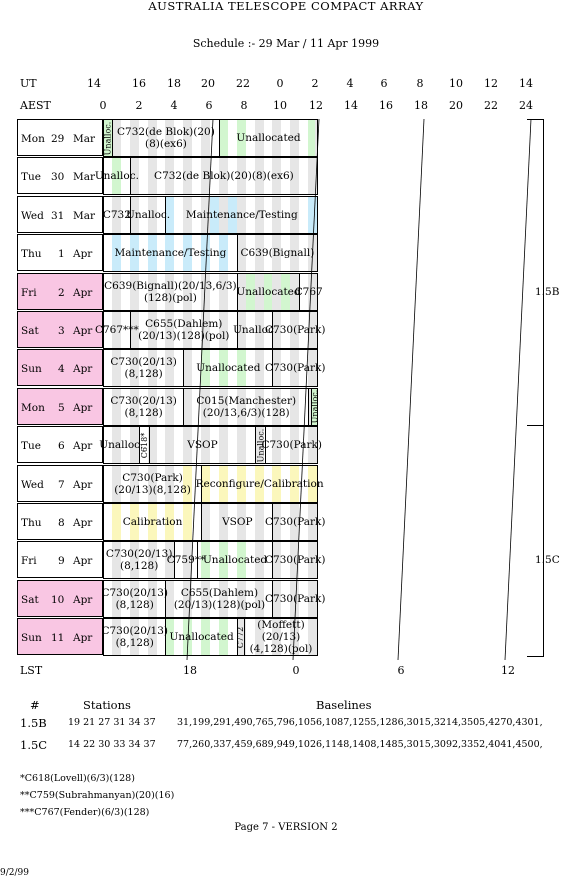  What do you see at coordinates (224, 176) in the screenshot?
I see `allocation-label: C732(de Blok)(20)(8)(ex6)` at bounding box center [224, 176].